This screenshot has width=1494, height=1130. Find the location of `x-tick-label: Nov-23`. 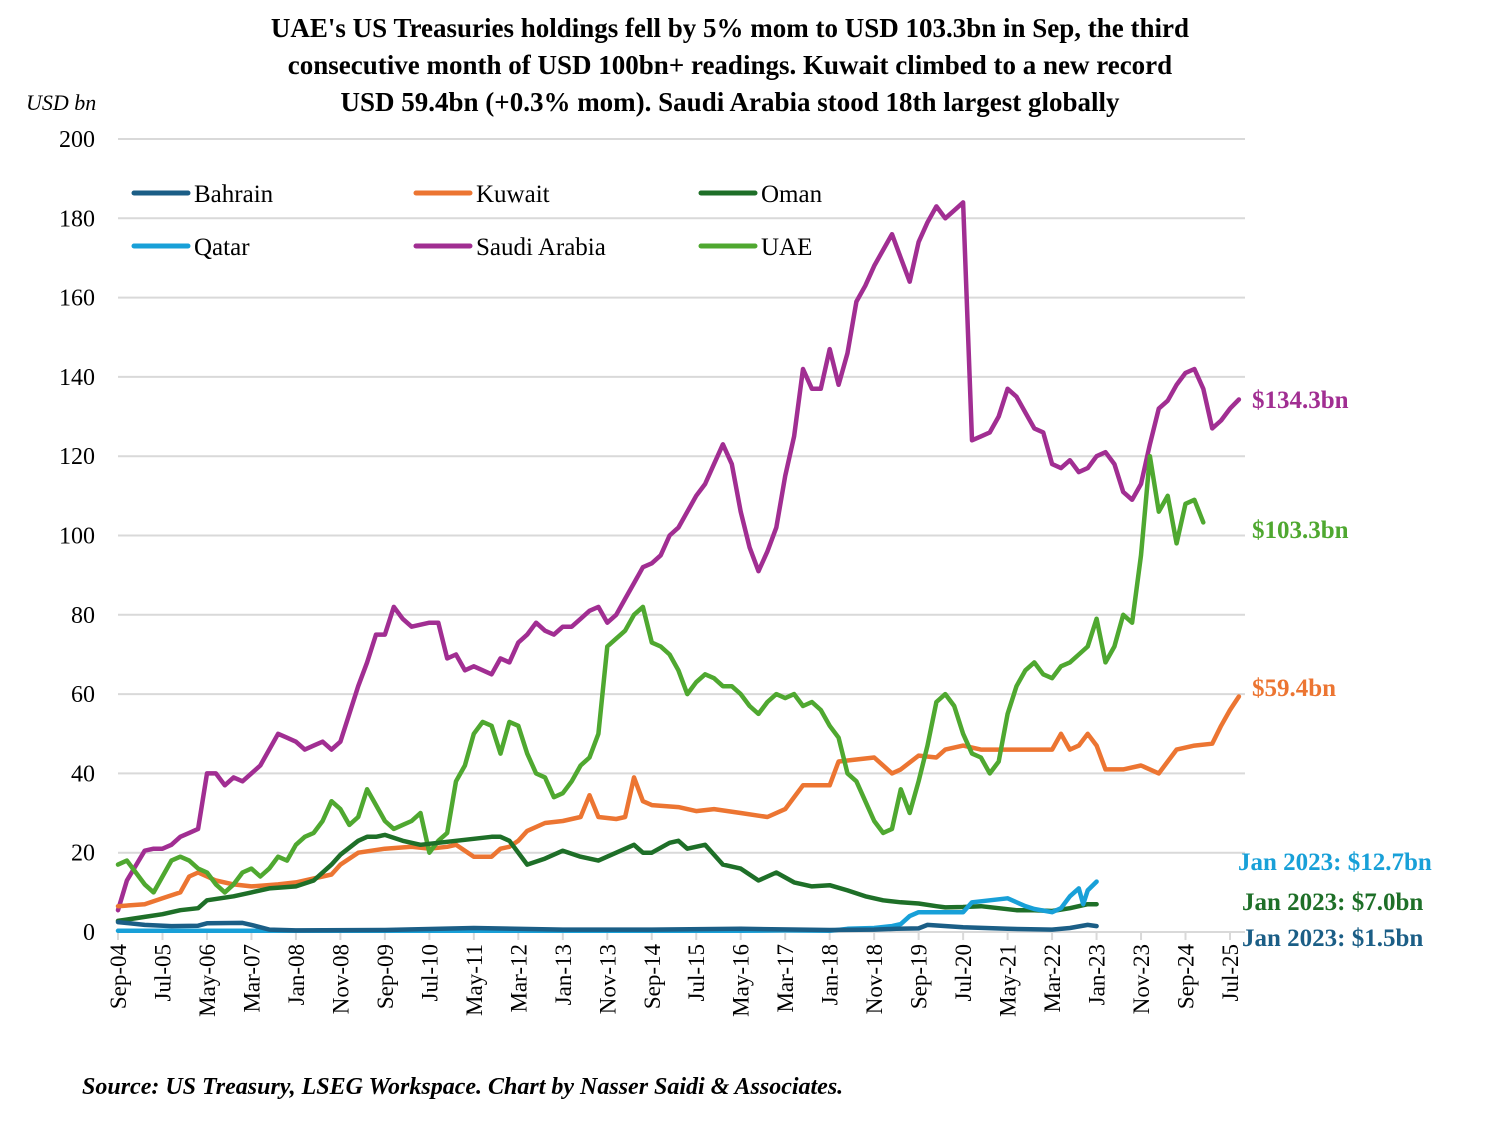

x-tick-label: Nov-23 is located at coordinates (1141, 979).